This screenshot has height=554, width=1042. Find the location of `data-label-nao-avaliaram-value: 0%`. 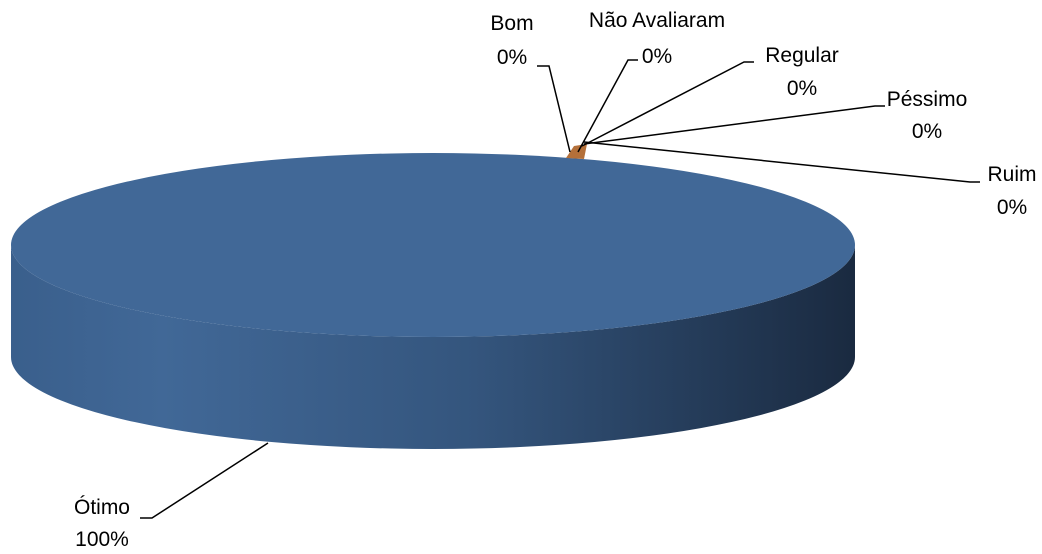

data-label-nao-avaliaram-value: 0% is located at coordinates (657, 56).